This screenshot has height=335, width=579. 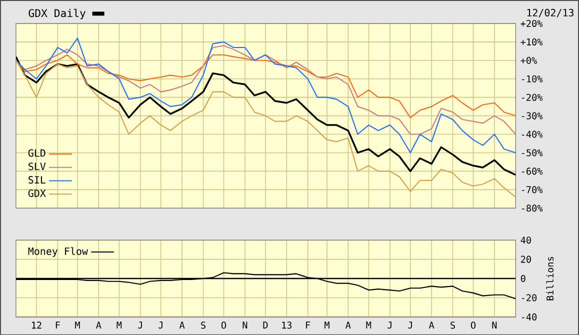 What do you see at coordinates (532, 97) in the screenshot?
I see `y-tick-label: -20%` at bounding box center [532, 97].